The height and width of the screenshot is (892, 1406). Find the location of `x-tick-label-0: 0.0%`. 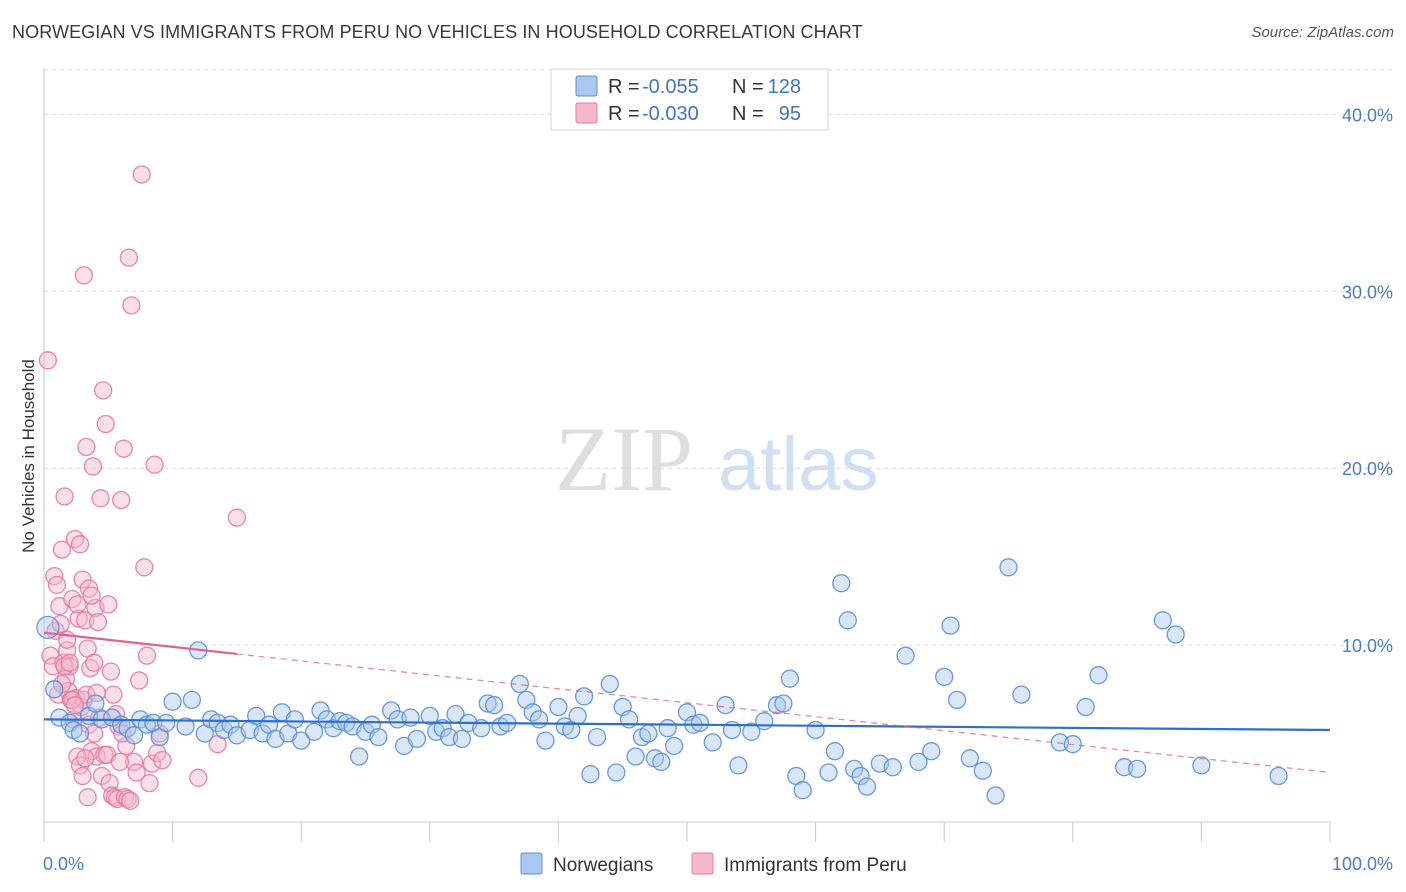

x-tick-label-0: 0.0% is located at coordinates (63, 864).